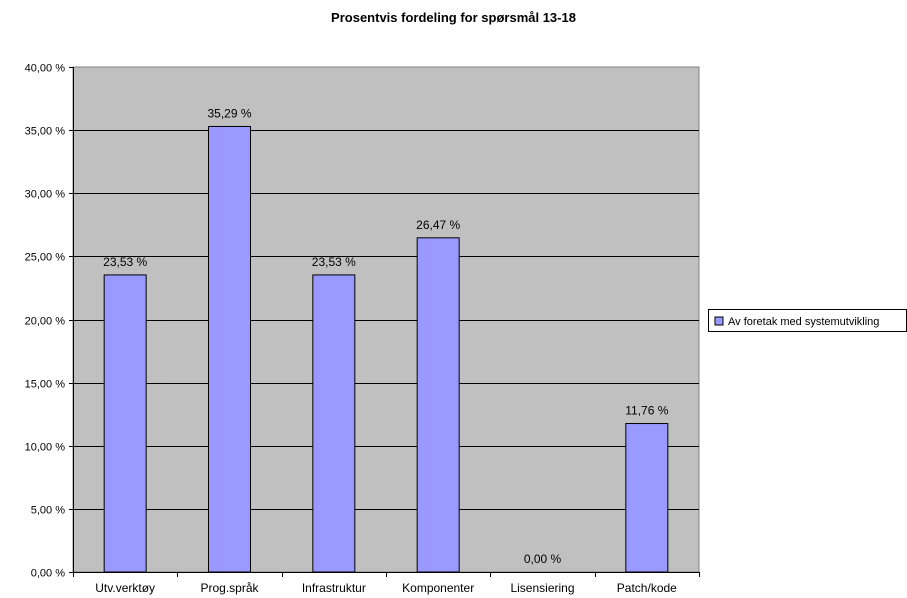 The width and height of the screenshot is (907, 598). Describe the element at coordinates (647, 588) in the screenshot. I see `x-tick-label: Patch/kode` at that location.